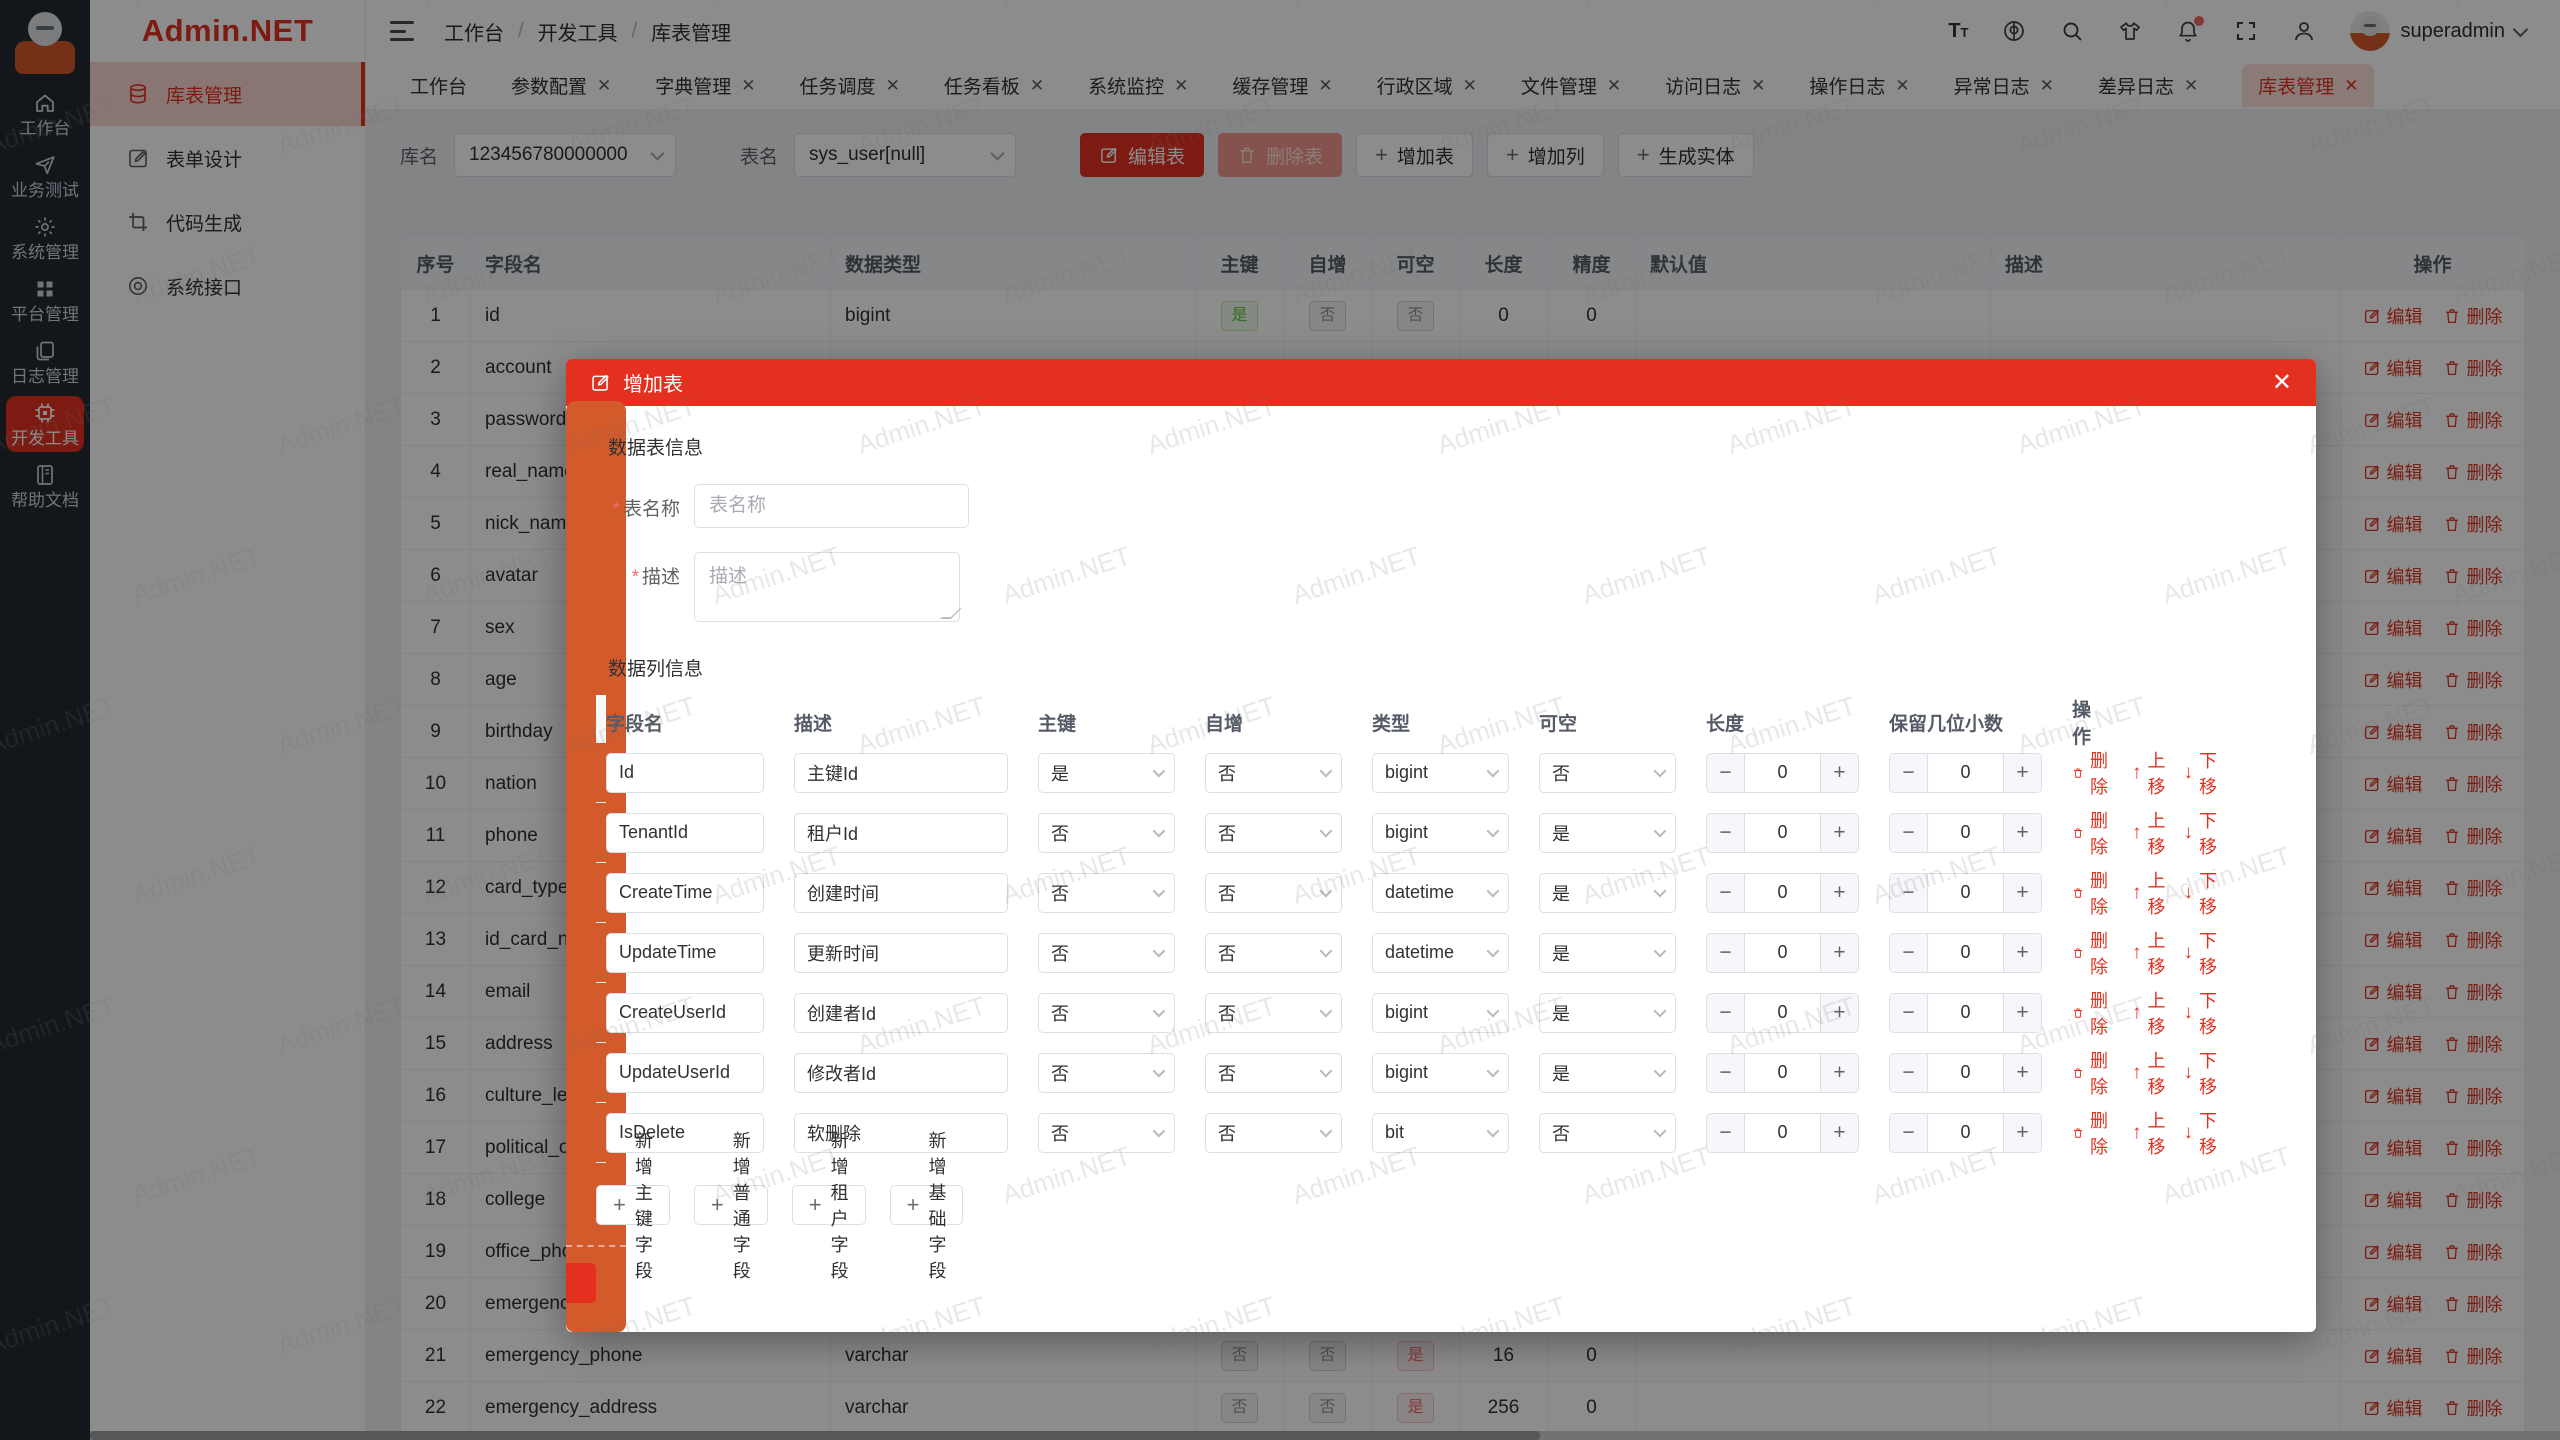  Describe the element at coordinates (1106, 1072) in the screenshot. I see `pk-select: 否` at that location.